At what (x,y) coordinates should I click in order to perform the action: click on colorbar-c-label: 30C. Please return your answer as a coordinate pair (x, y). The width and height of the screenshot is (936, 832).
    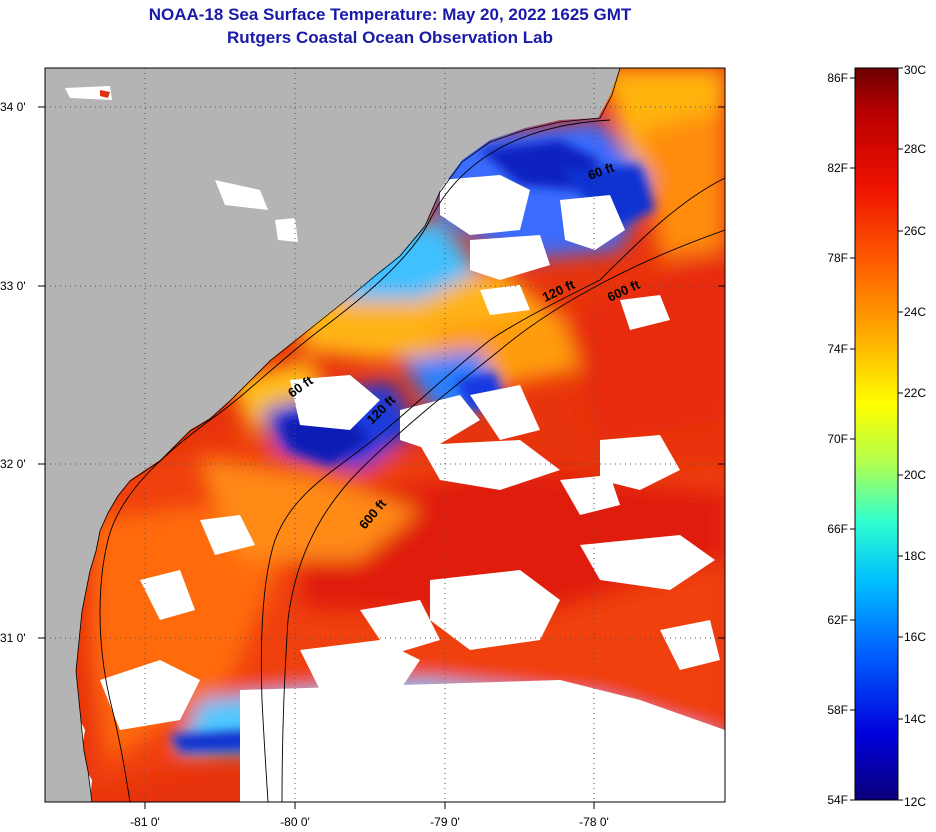
    Looking at the image, I should click on (915, 70).